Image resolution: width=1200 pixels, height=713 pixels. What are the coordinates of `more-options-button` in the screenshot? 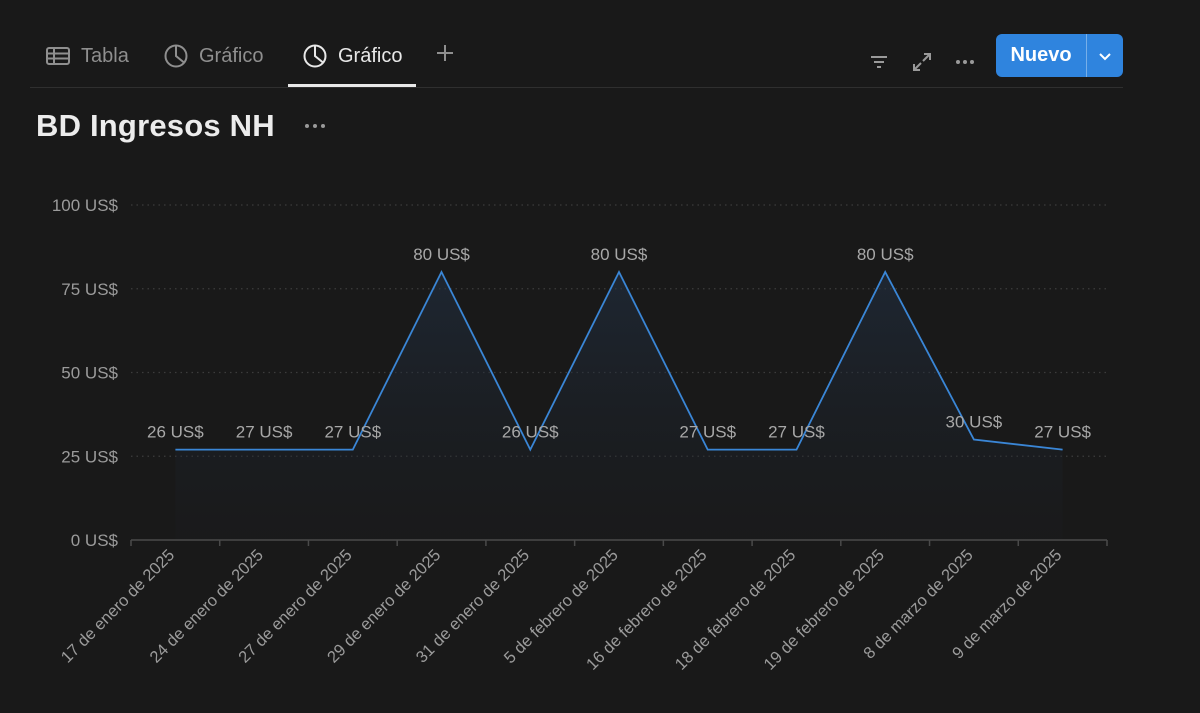 It's located at (965, 62).